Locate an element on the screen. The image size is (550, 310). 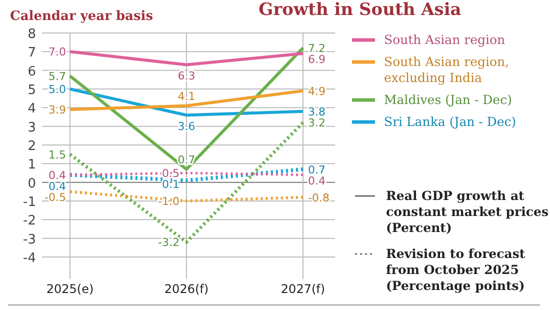
y-tick-label: 3 is located at coordinates (32, 128).